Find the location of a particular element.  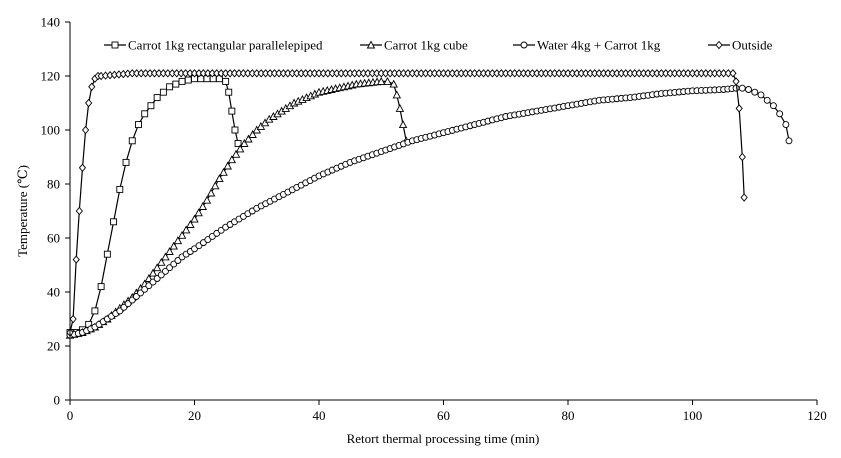

x-tick-label: 120 is located at coordinates (817, 415).